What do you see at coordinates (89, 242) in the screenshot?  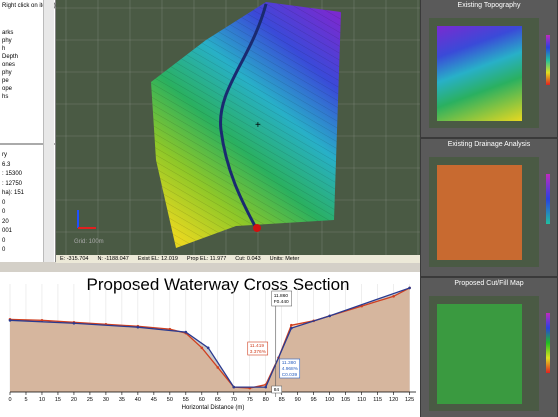 I see `grid-label: Grid: 100m` at bounding box center [89, 242].